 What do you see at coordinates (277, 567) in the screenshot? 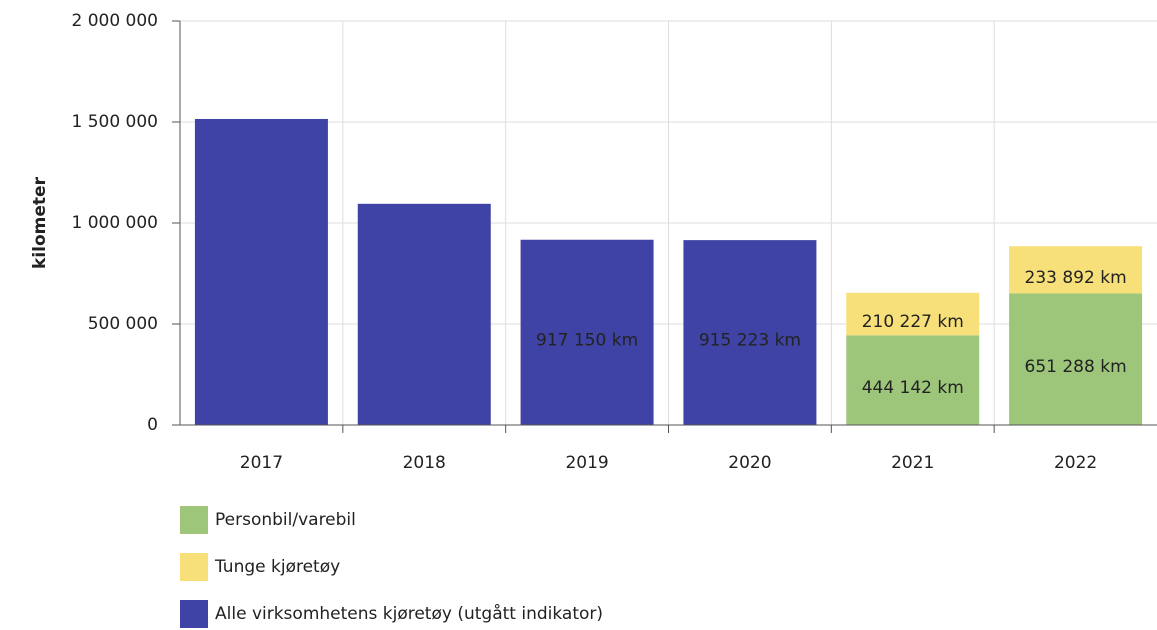
I see `legend-label: Tunge kjøretøy` at bounding box center [277, 567].